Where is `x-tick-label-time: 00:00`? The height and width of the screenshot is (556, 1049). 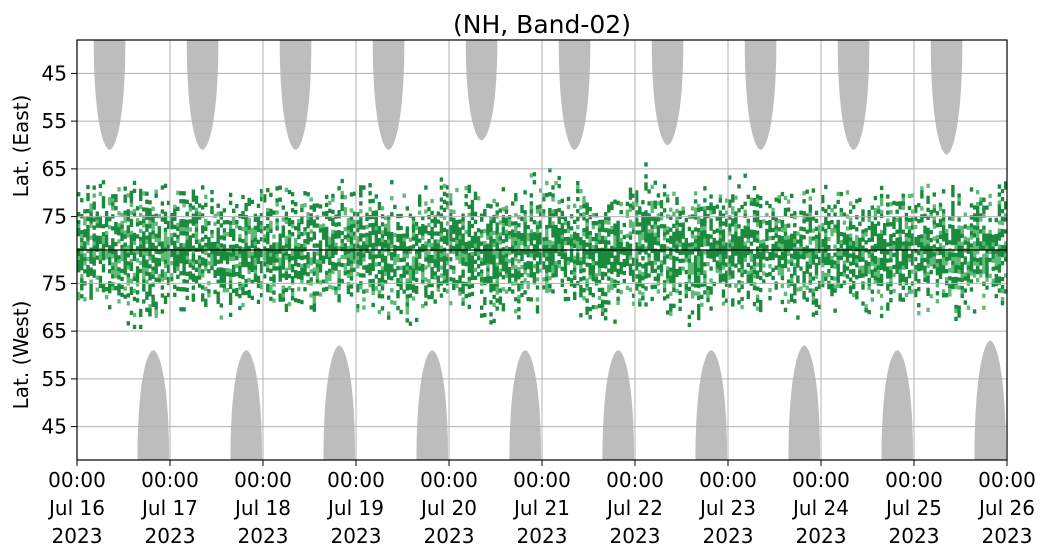 x-tick-label-time: 00:00 is located at coordinates (77, 480).